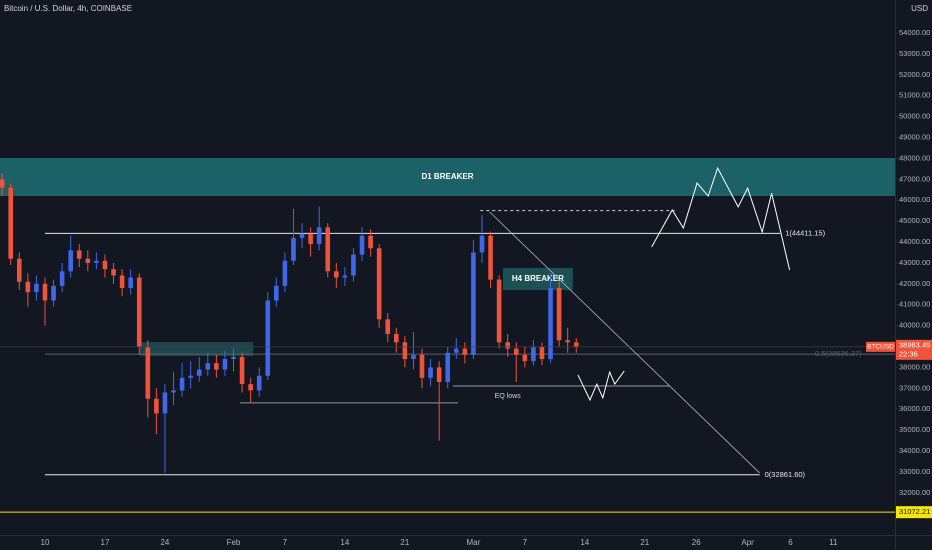  I want to click on currency: USD, so click(919, 8).